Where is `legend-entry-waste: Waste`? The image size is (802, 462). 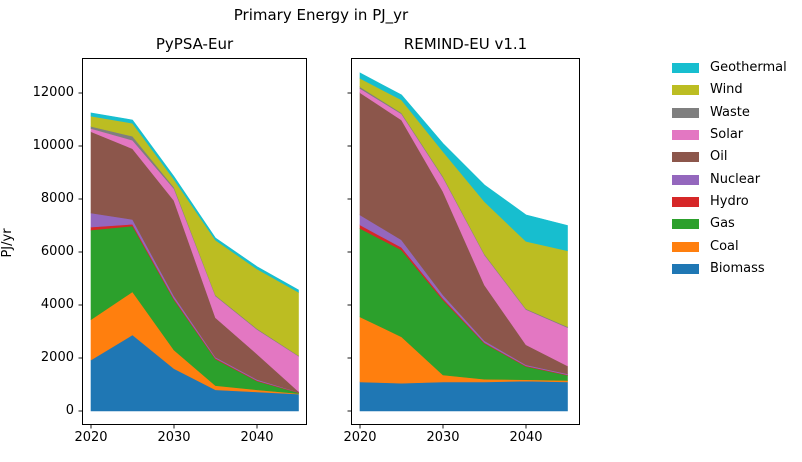 legend-entry-waste: Waste is located at coordinates (734, 113).